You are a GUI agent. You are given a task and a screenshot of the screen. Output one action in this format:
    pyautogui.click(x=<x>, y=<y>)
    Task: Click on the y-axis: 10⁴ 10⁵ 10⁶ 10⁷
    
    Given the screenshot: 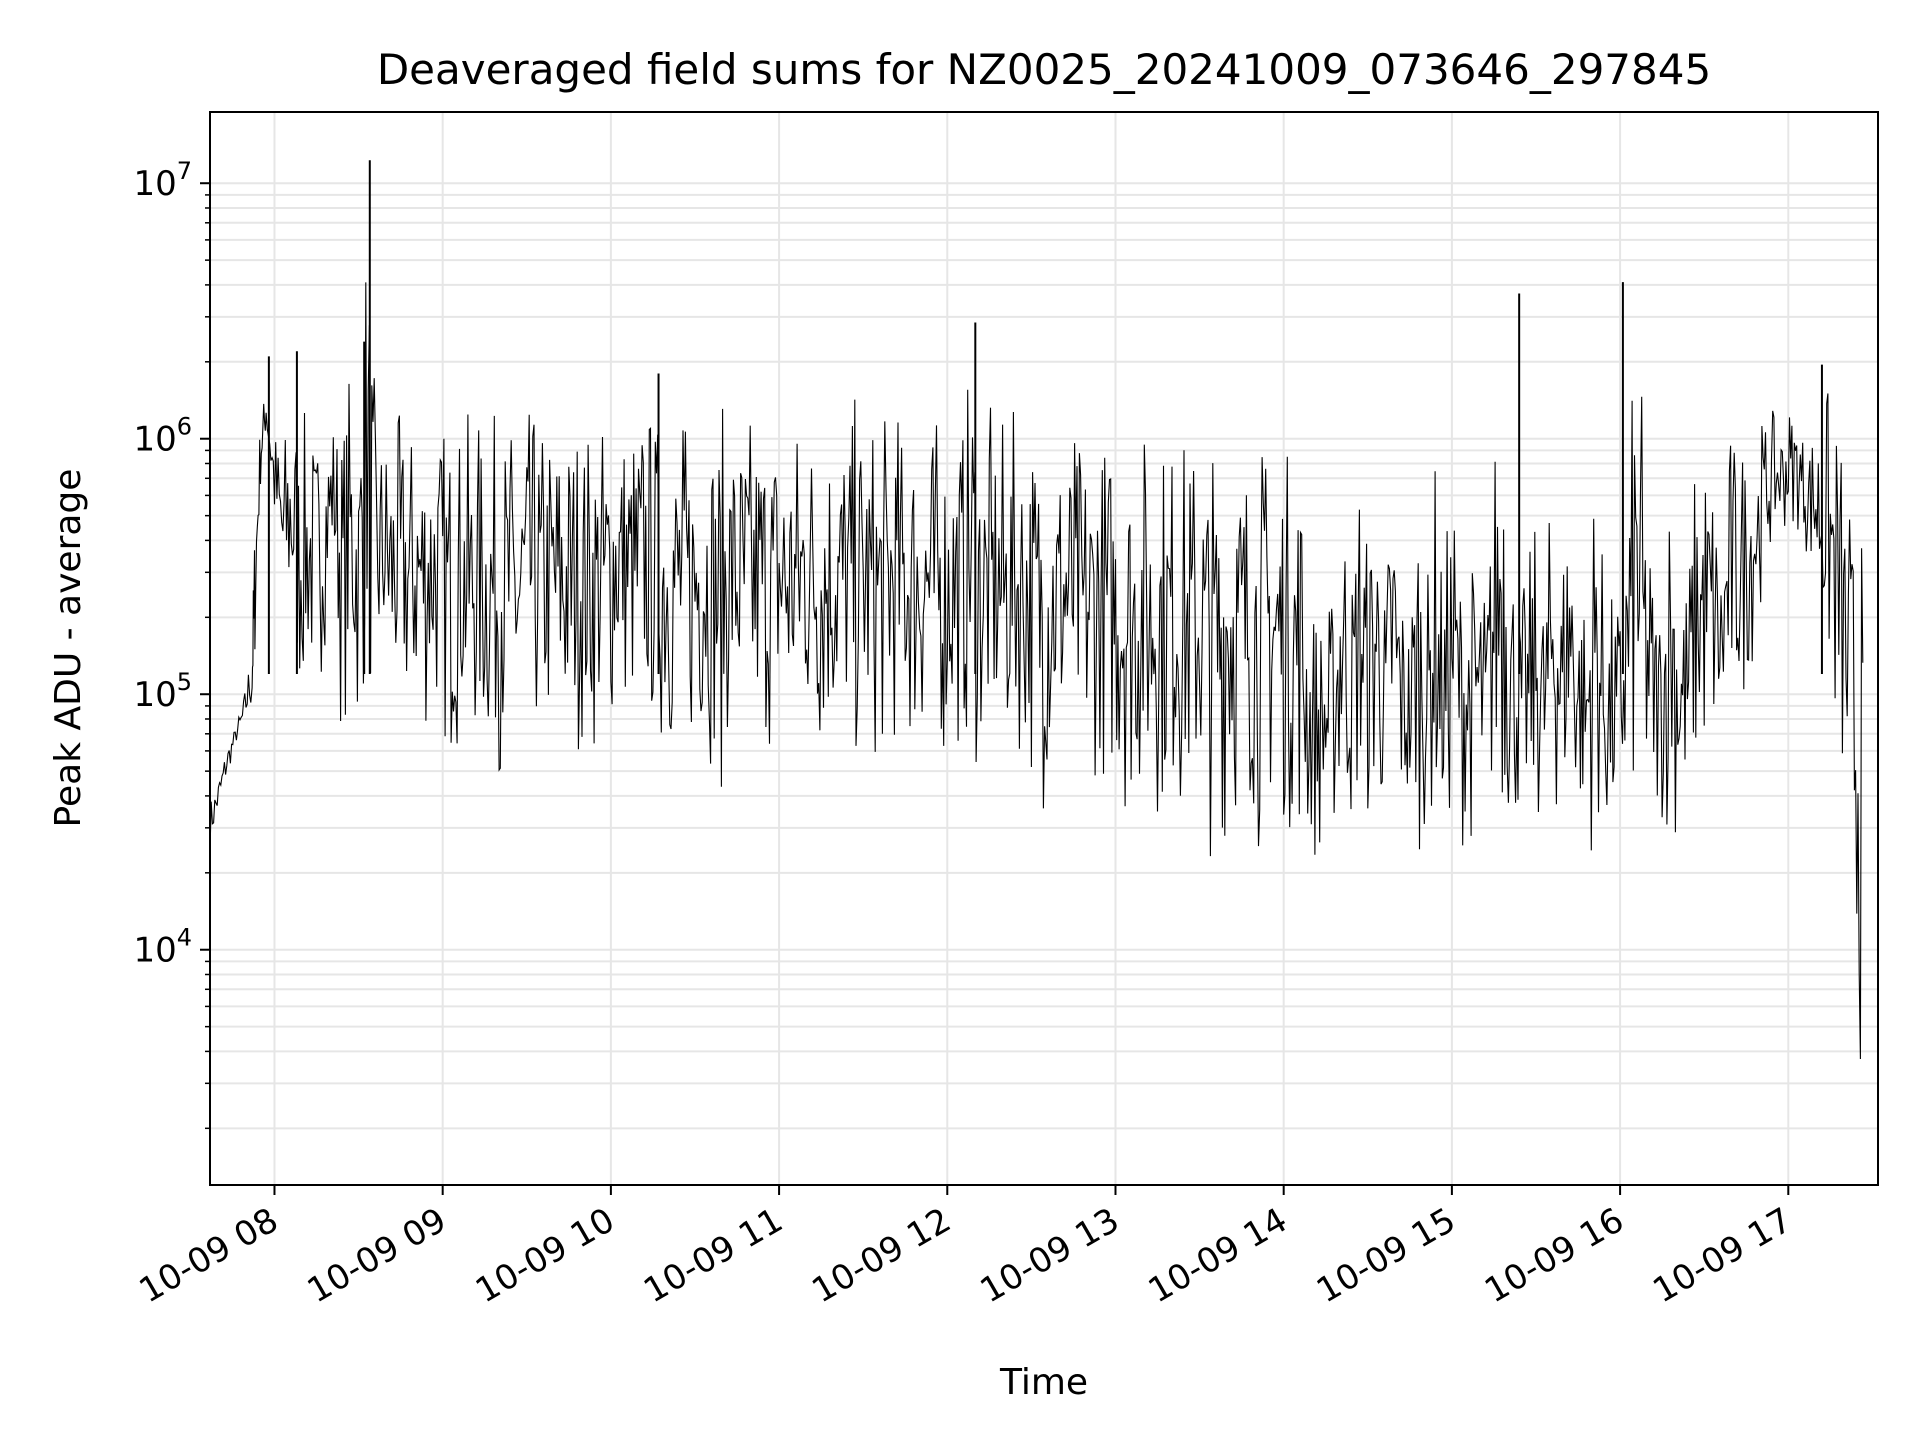 What is the action you would take?
    pyautogui.click(x=171, y=643)
    